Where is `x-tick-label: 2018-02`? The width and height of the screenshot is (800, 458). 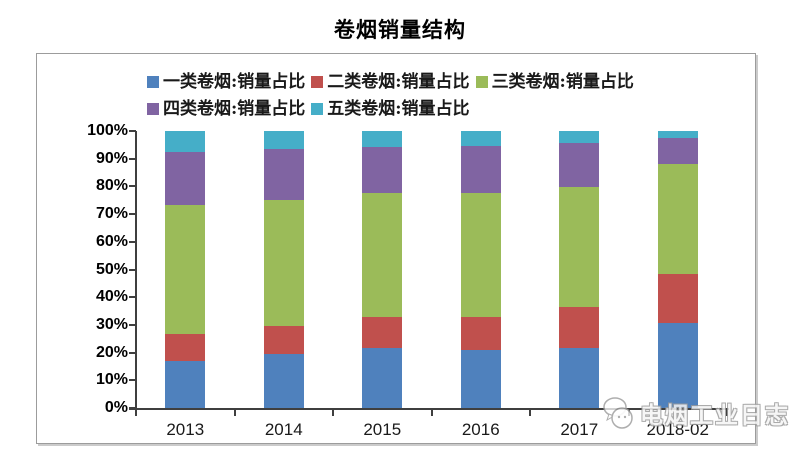
x-tick-label: 2018-02 is located at coordinates (677, 429).